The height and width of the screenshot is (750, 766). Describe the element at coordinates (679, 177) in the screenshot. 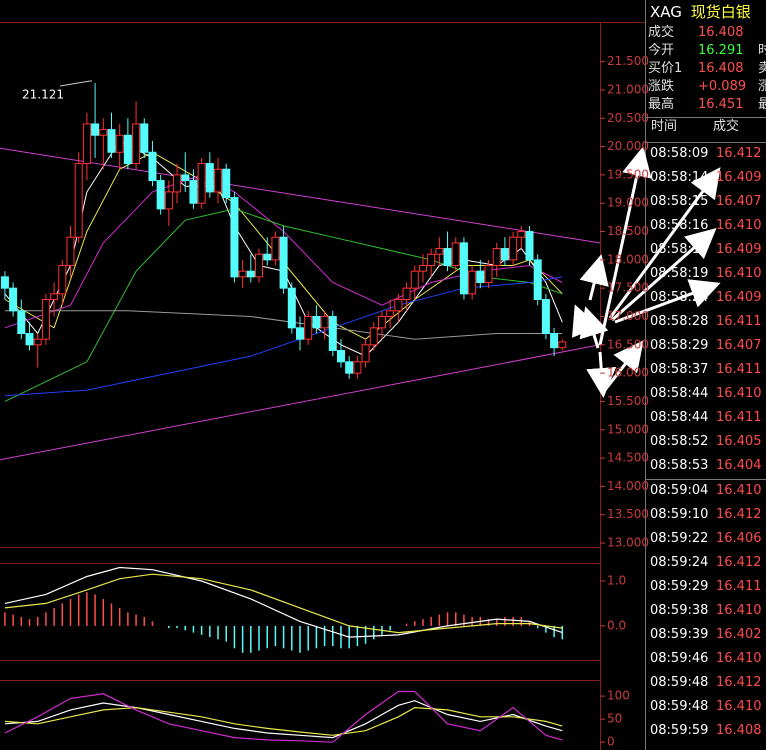

I see `trade-time: 08:58:14` at that location.